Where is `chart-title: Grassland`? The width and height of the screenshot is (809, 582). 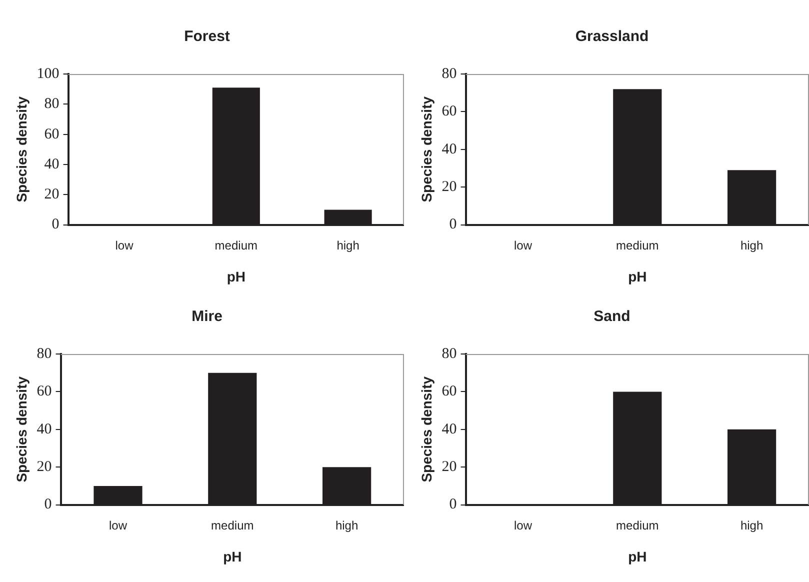
chart-title: Grassland is located at coordinates (612, 37).